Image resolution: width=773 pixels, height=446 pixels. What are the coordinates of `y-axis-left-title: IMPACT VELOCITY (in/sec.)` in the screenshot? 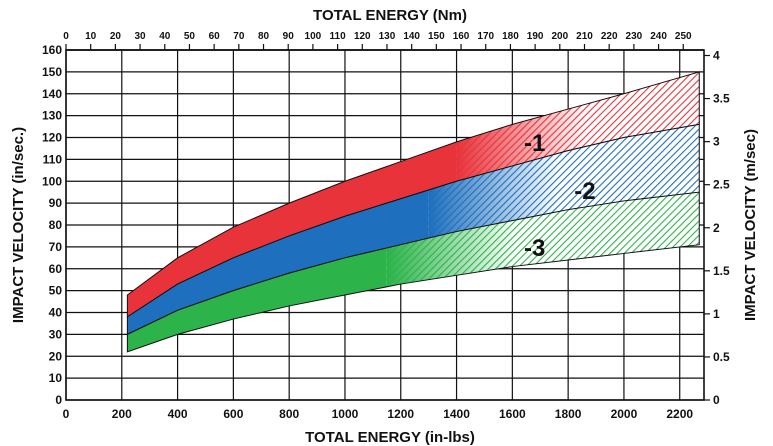 It's located at (18, 225).